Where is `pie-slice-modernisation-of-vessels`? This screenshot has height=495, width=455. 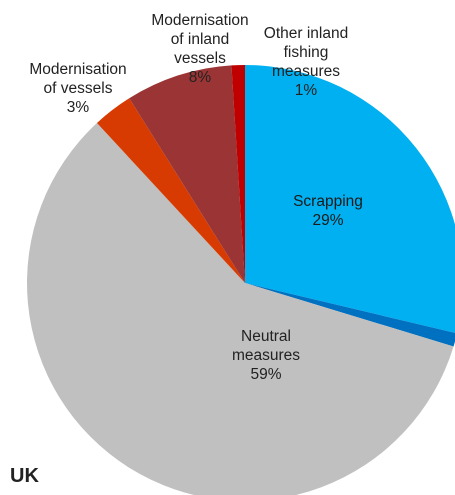 pie-slice-modernisation-of-vessels is located at coordinates (171, 190).